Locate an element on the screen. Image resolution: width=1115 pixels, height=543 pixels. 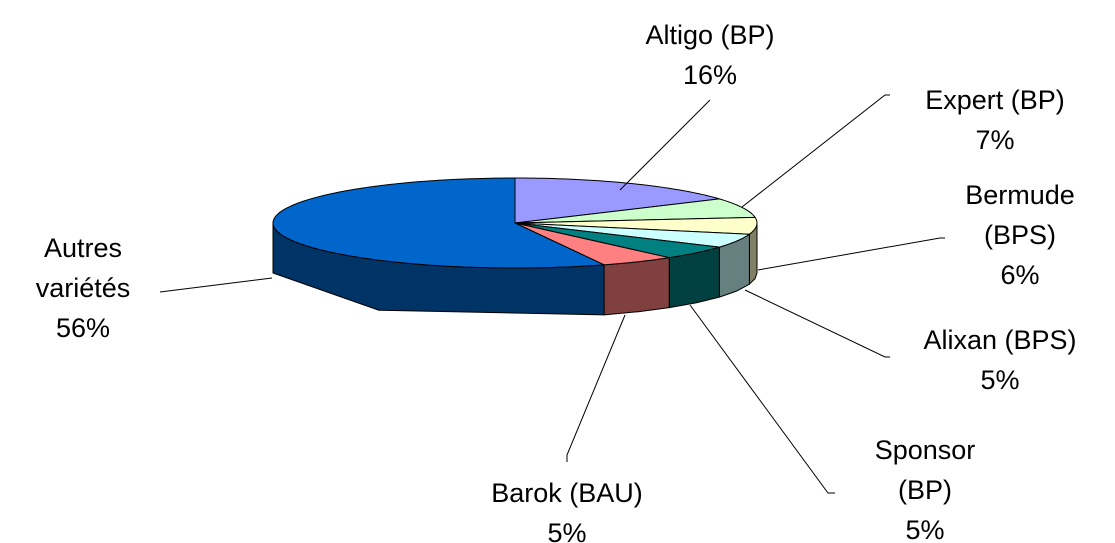
slice-label: Sponsor (BP) 5% is located at coordinates (925, 486).